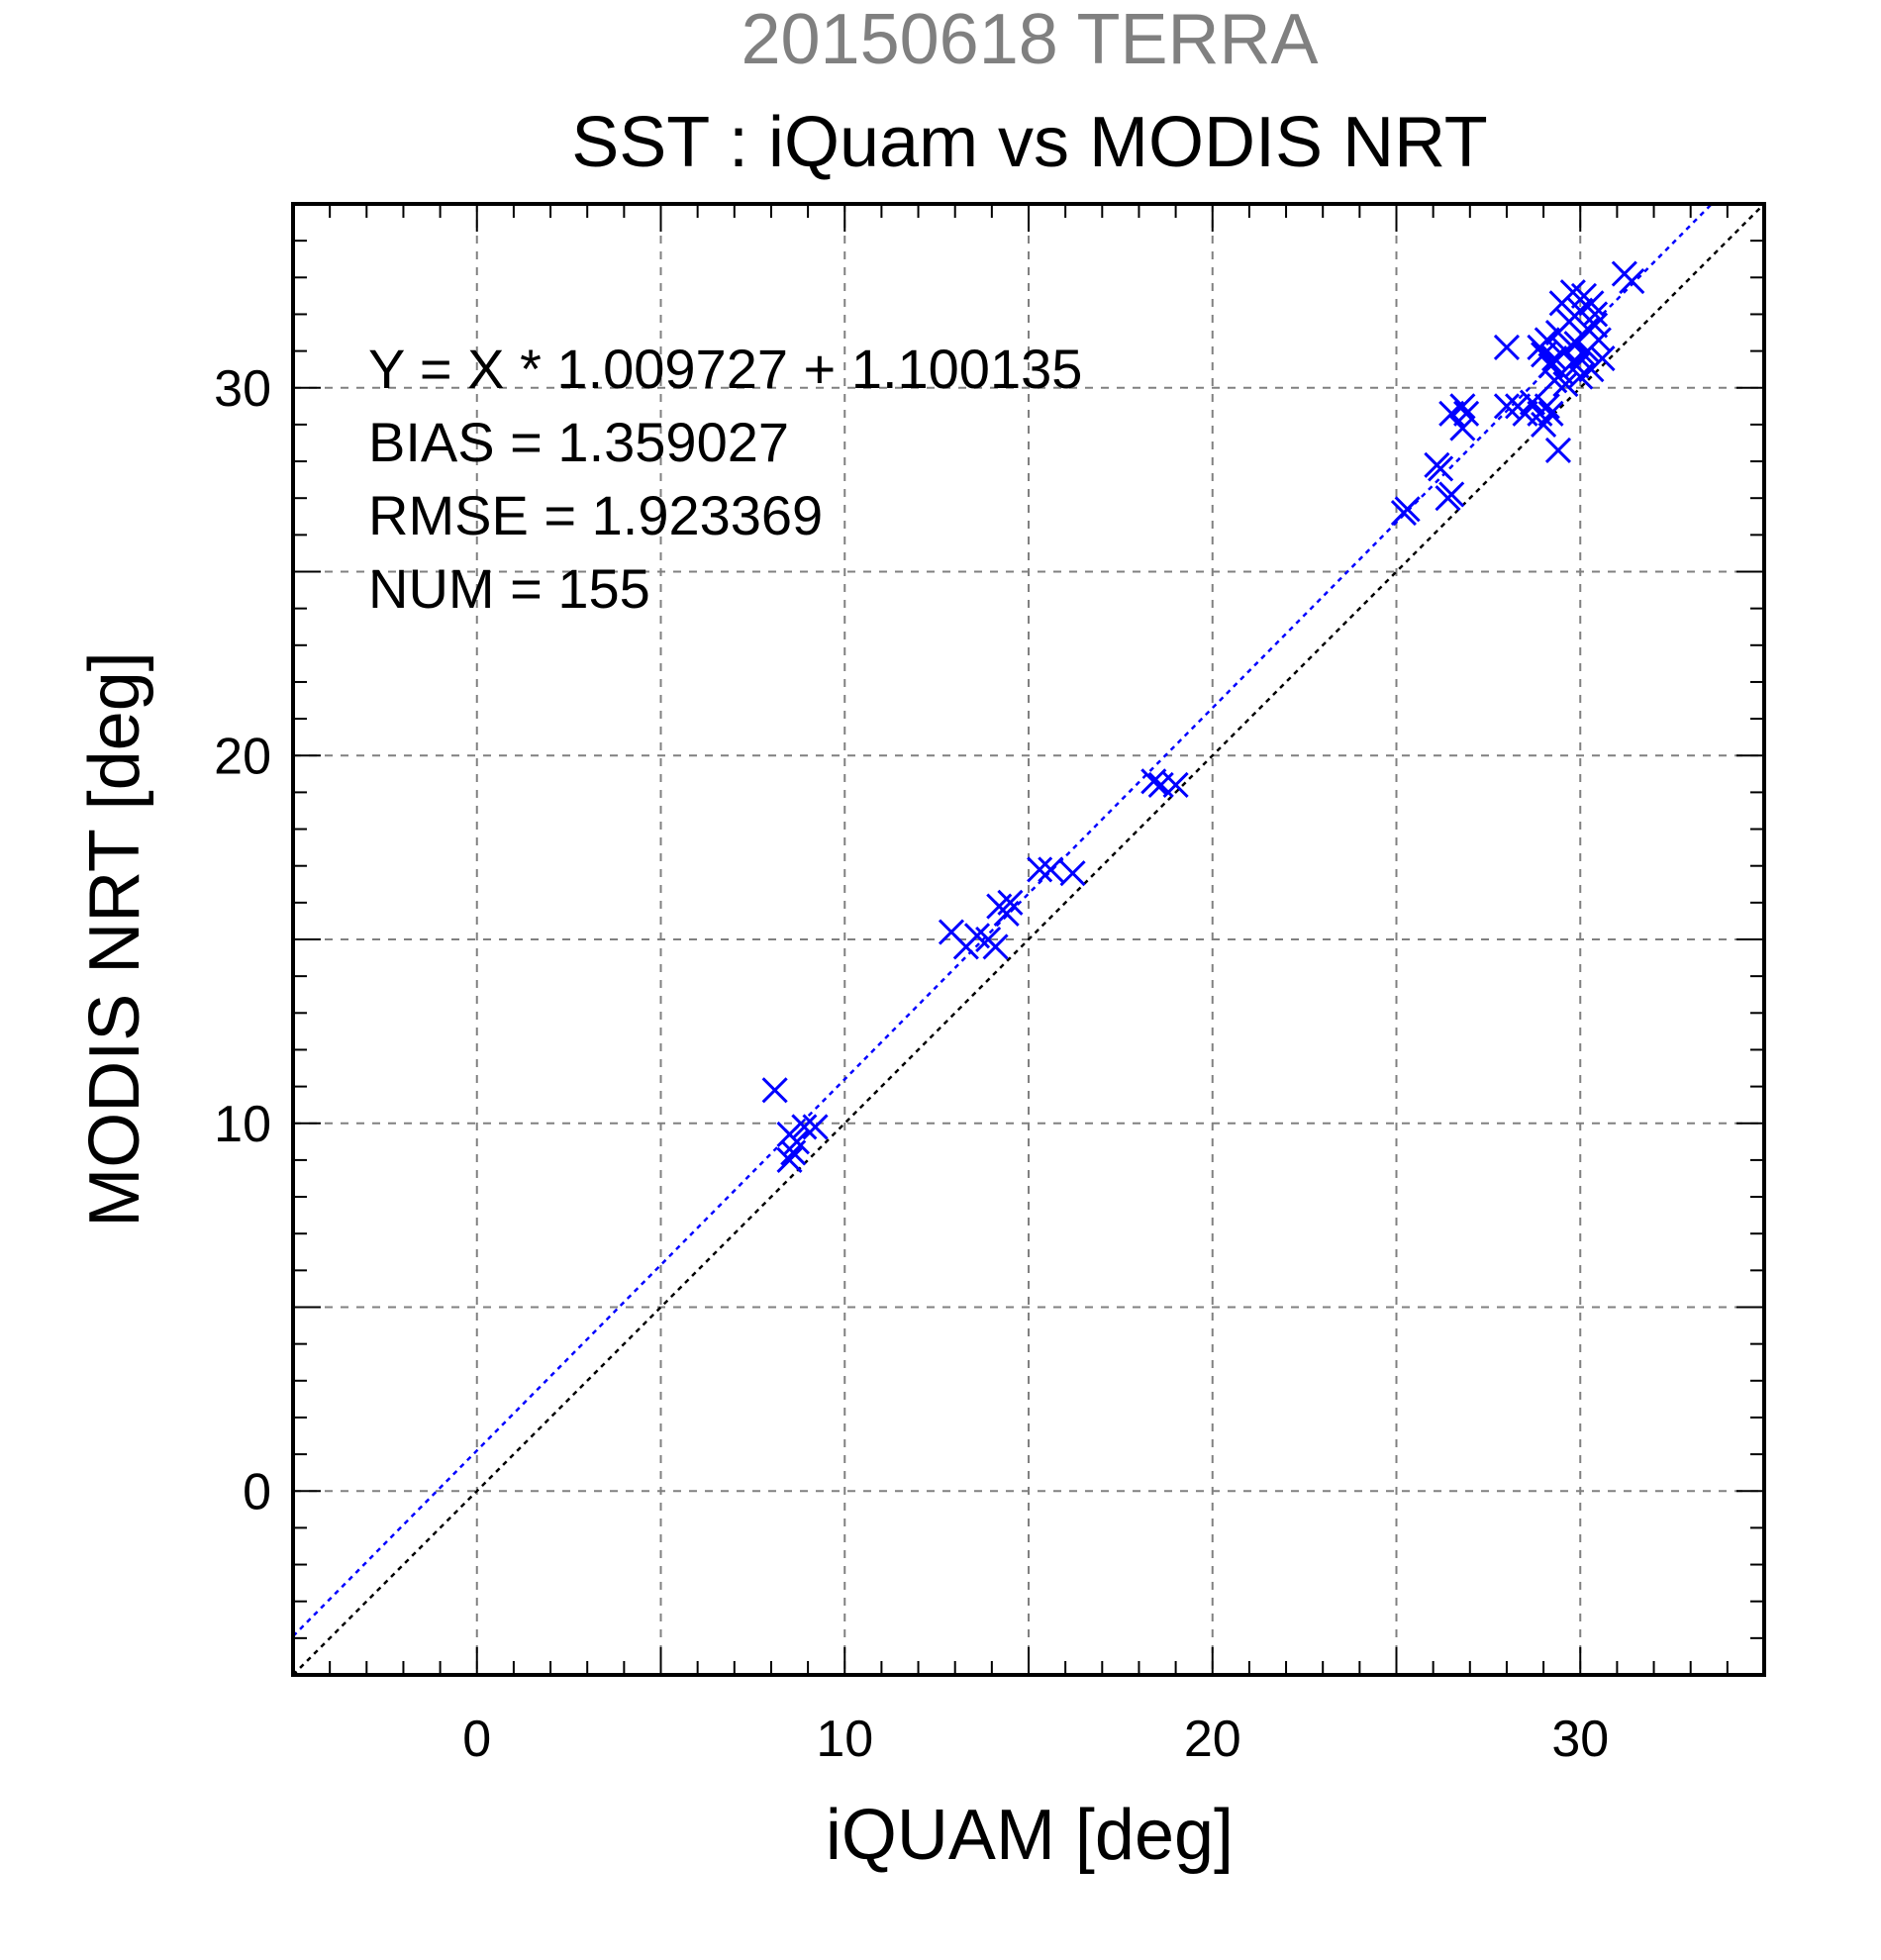 Image resolution: width=1881 pixels, height=1960 pixels. What do you see at coordinates (725, 369) in the screenshot?
I see `fit-equation: Y = X * 1.009727 + 1.100135` at bounding box center [725, 369].